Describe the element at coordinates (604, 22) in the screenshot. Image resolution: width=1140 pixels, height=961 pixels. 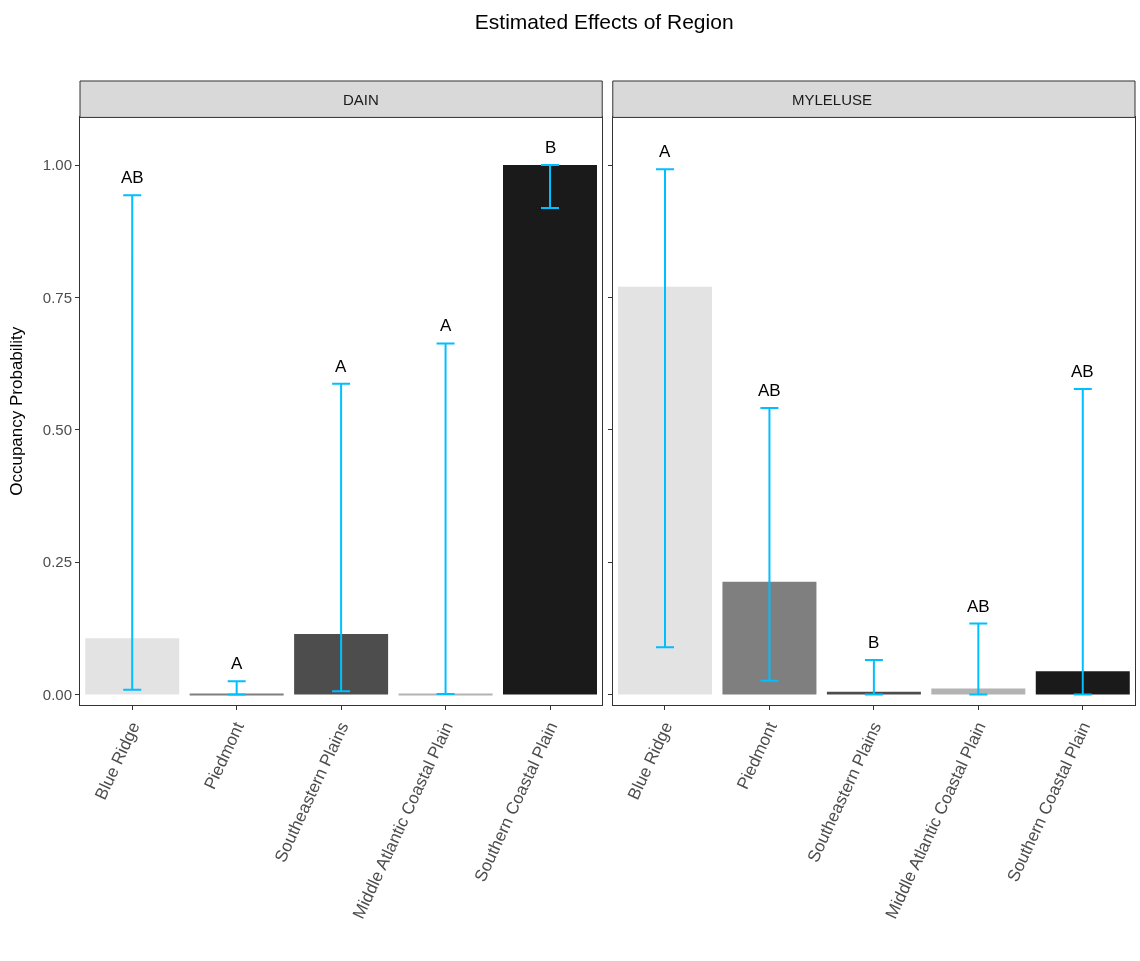
I see `chart-title: Estimated Effects of Region` at that location.